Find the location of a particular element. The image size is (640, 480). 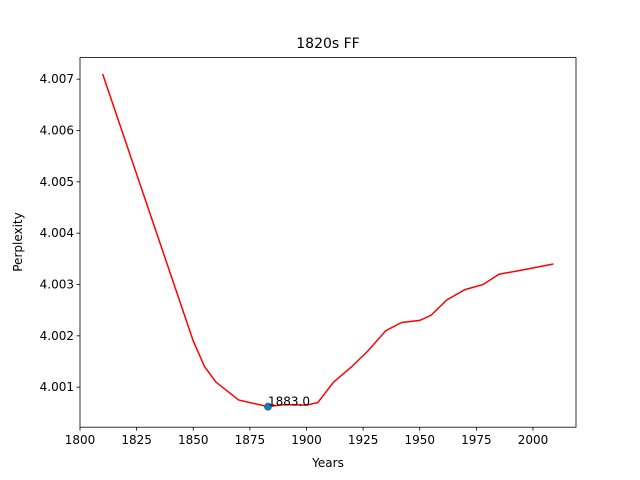

y-tick-label: 4.007 is located at coordinates (57, 79).